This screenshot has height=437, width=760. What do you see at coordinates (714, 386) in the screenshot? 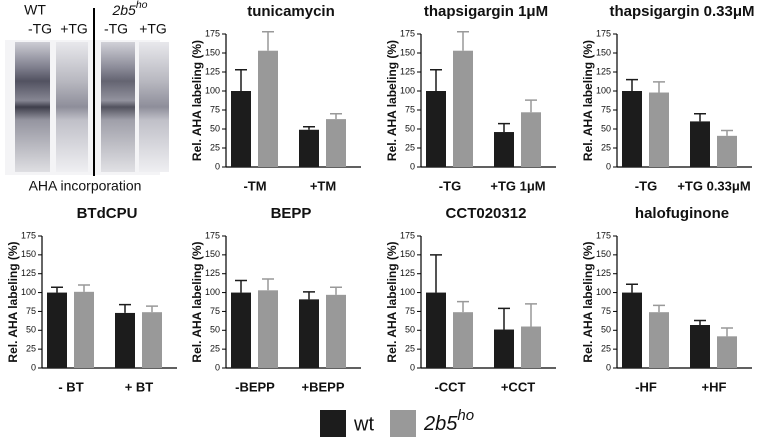
I see `x-tick-label: +HF` at bounding box center [714, 386].